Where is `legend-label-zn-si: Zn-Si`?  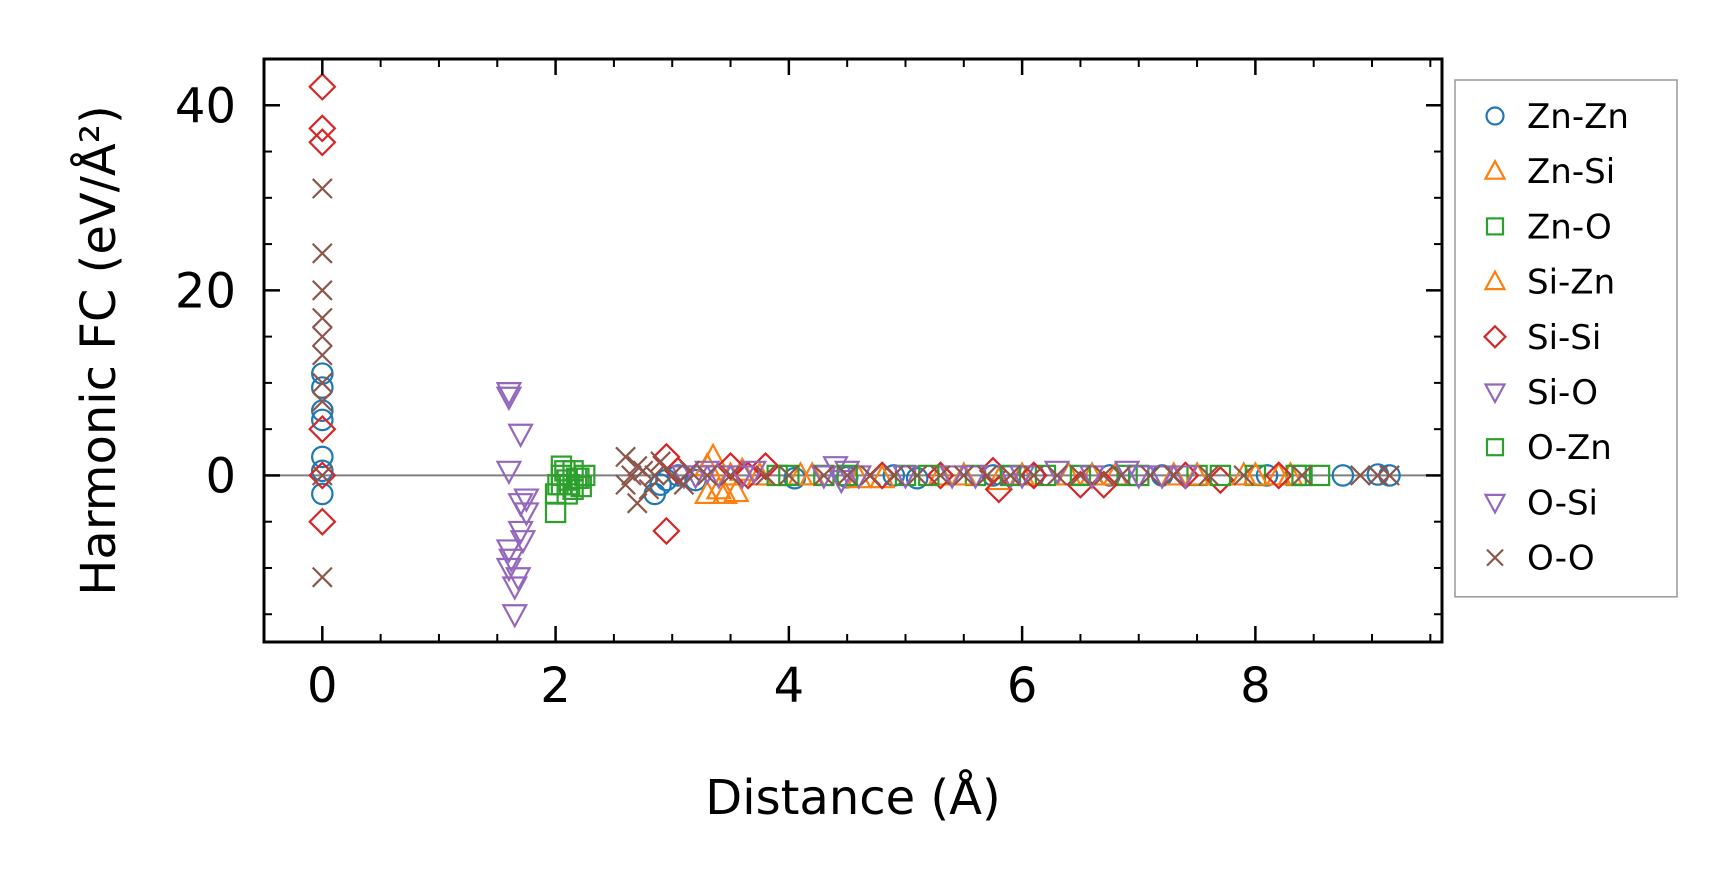
legend-label-zn-si: Zn-Si is located at coordinates (1571, 172).